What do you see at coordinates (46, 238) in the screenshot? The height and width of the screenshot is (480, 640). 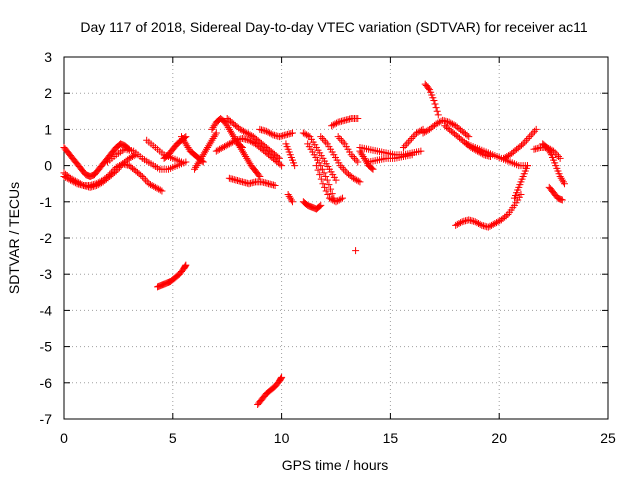 I see `y-tick-label: -2` at bounding box center [46, 238].